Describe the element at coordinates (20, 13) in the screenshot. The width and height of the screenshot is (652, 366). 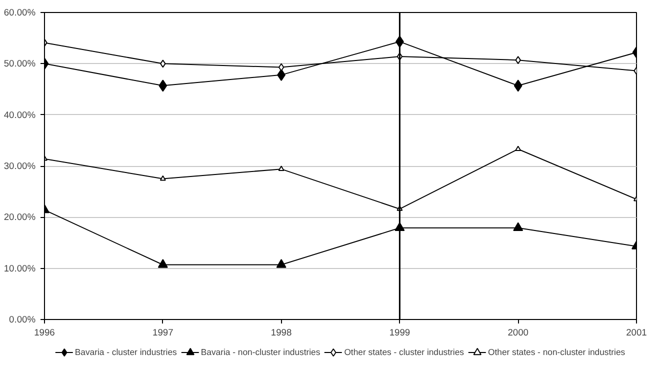
I see `y-tick-label: 60.00%` at that location.